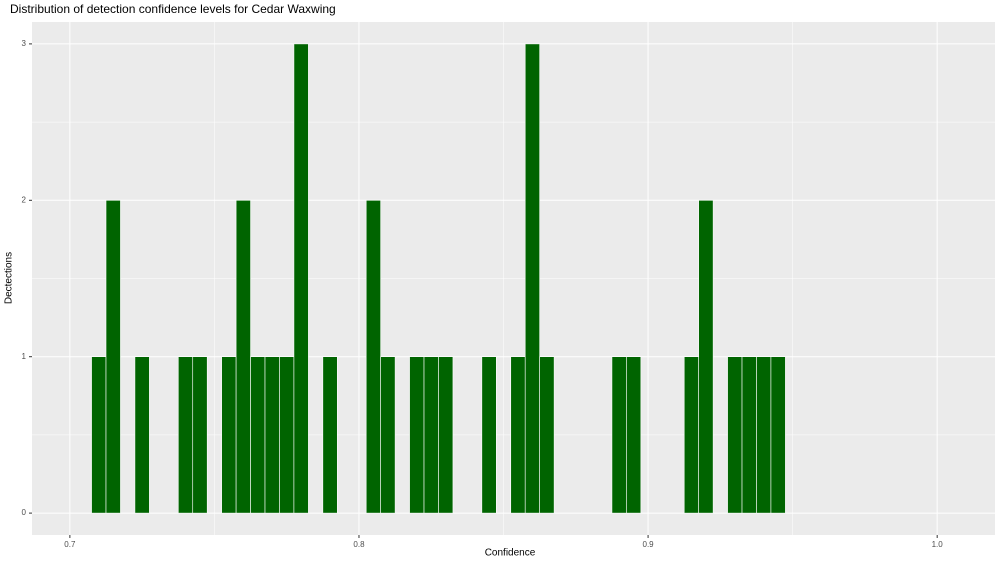  What do you see at coordinates (9, 278) in the screenshot?
I see `y-axis-title: Dectections` at bounding box center [9, 278].